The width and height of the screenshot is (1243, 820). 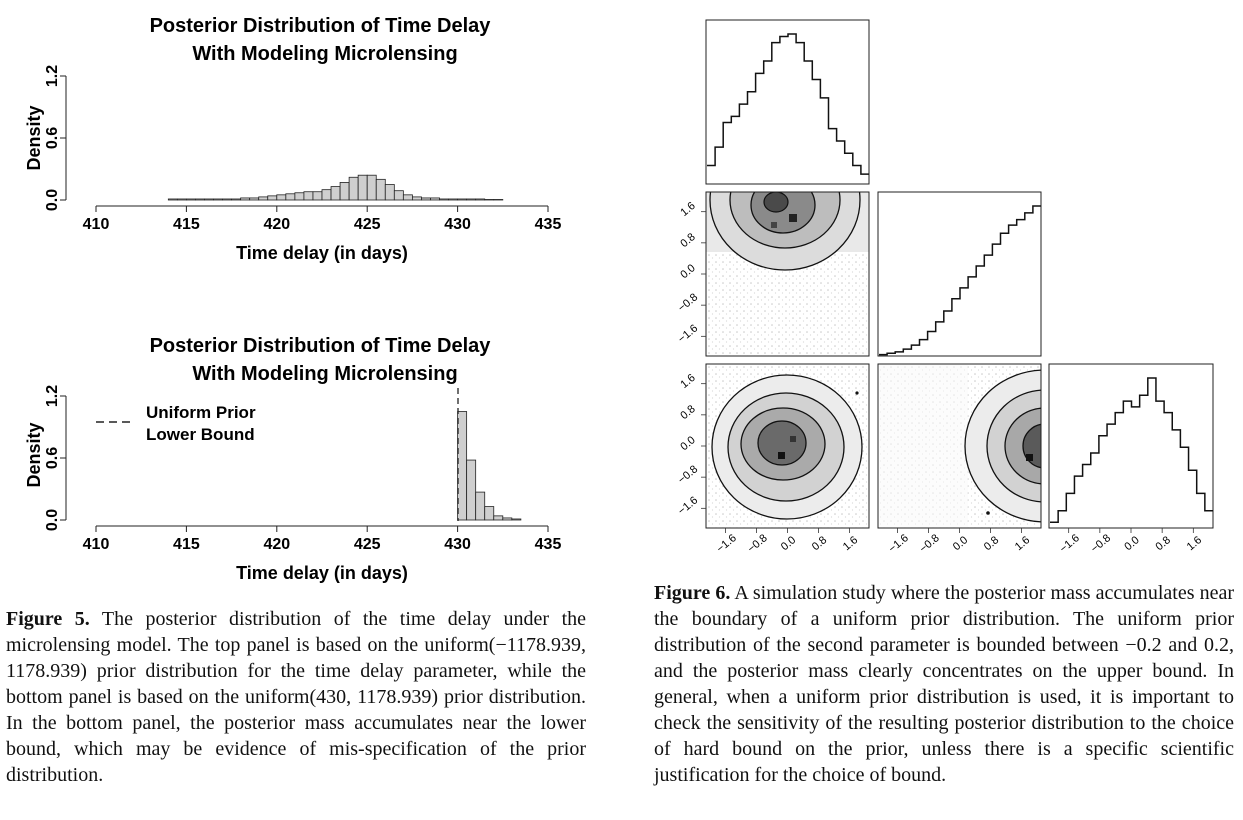 What do you see at coordinates (726, 543) in the screenshot?
I see `corner-x-tick-label-0: −1.6` at bounding box center [726, 543].